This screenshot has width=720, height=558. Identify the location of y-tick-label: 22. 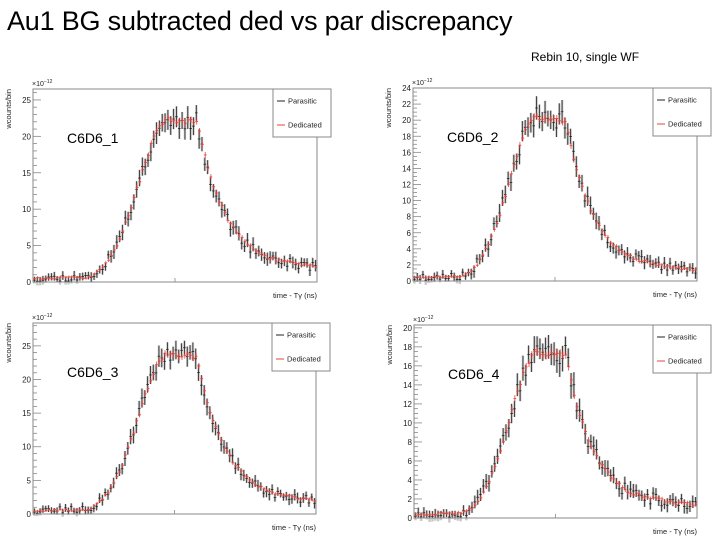
(406, 104).